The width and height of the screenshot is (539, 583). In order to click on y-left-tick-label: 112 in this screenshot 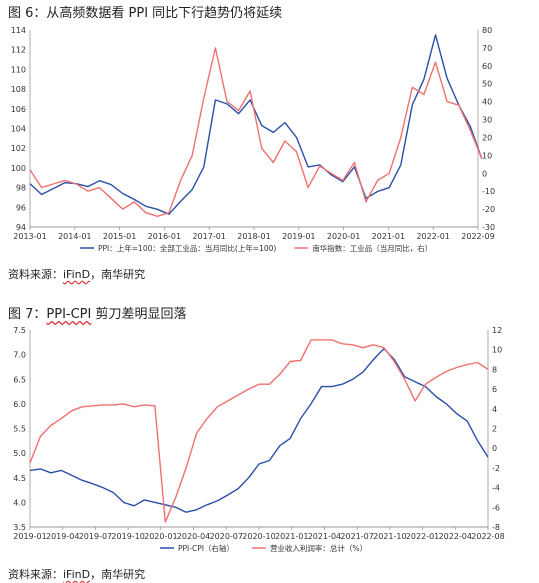, I will do `click(18, 50)`.